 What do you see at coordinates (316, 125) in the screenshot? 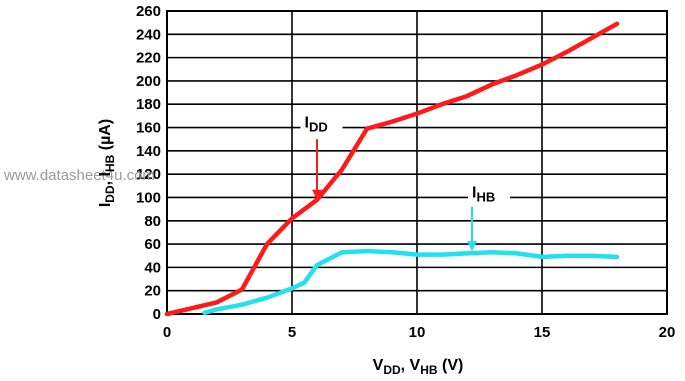
I see `annotation-label-idd: IDD` at bounding box center [316, 125].